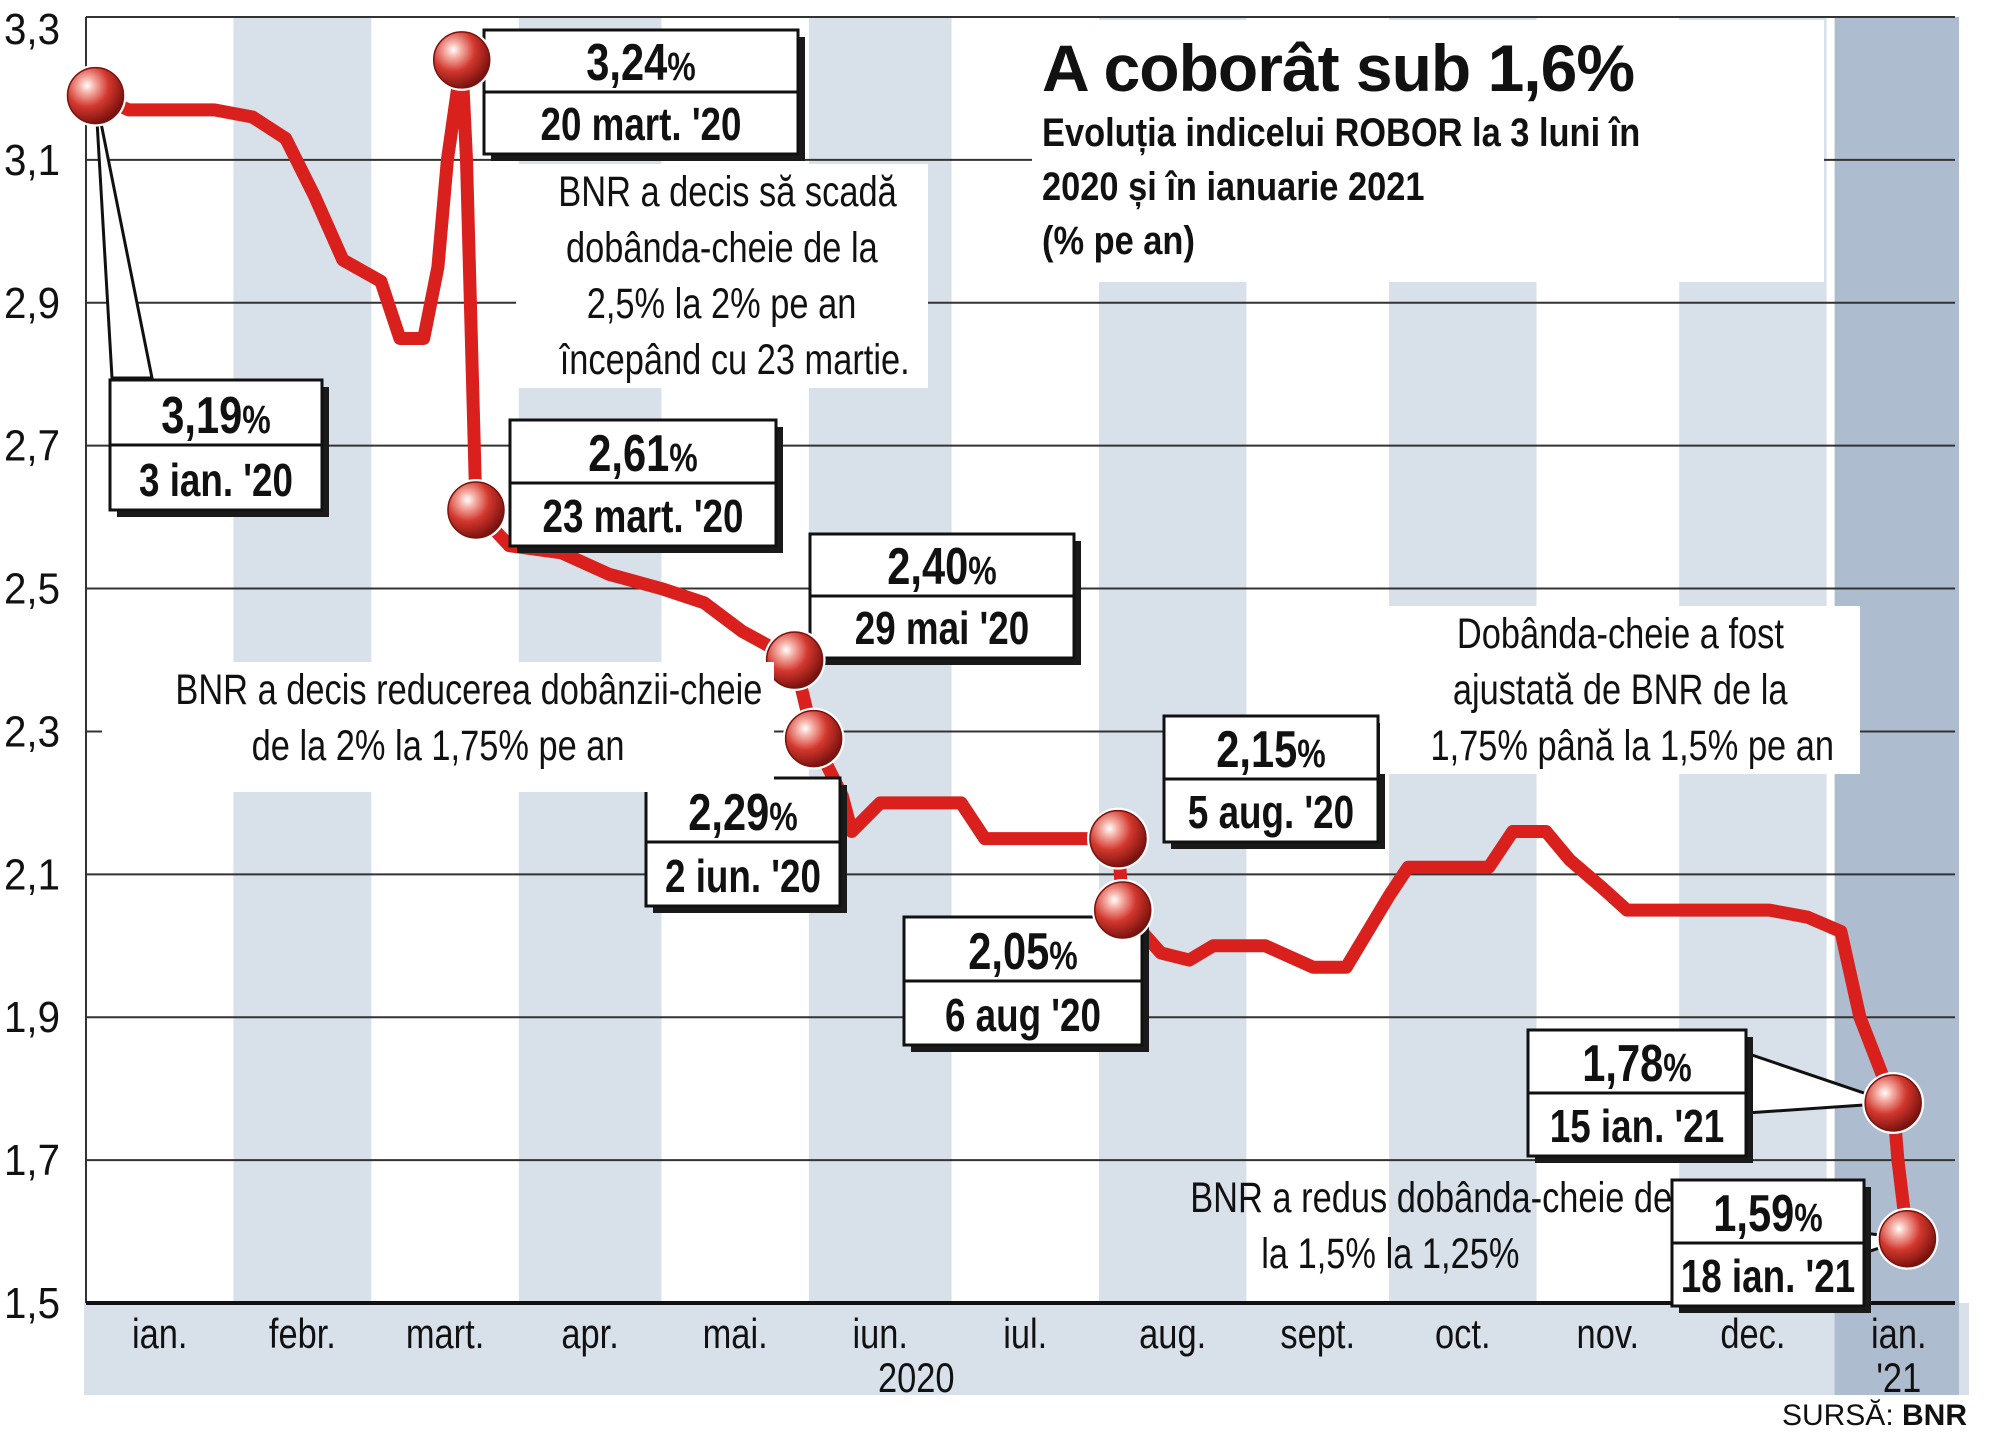 The image size is (2003, 1439). What do you see at coordinates (1431, 1198) in the screenshot?
I see `note-january-line-1: BNR a redus dobânda-cheie de` at bounding box center [1431, 1198].